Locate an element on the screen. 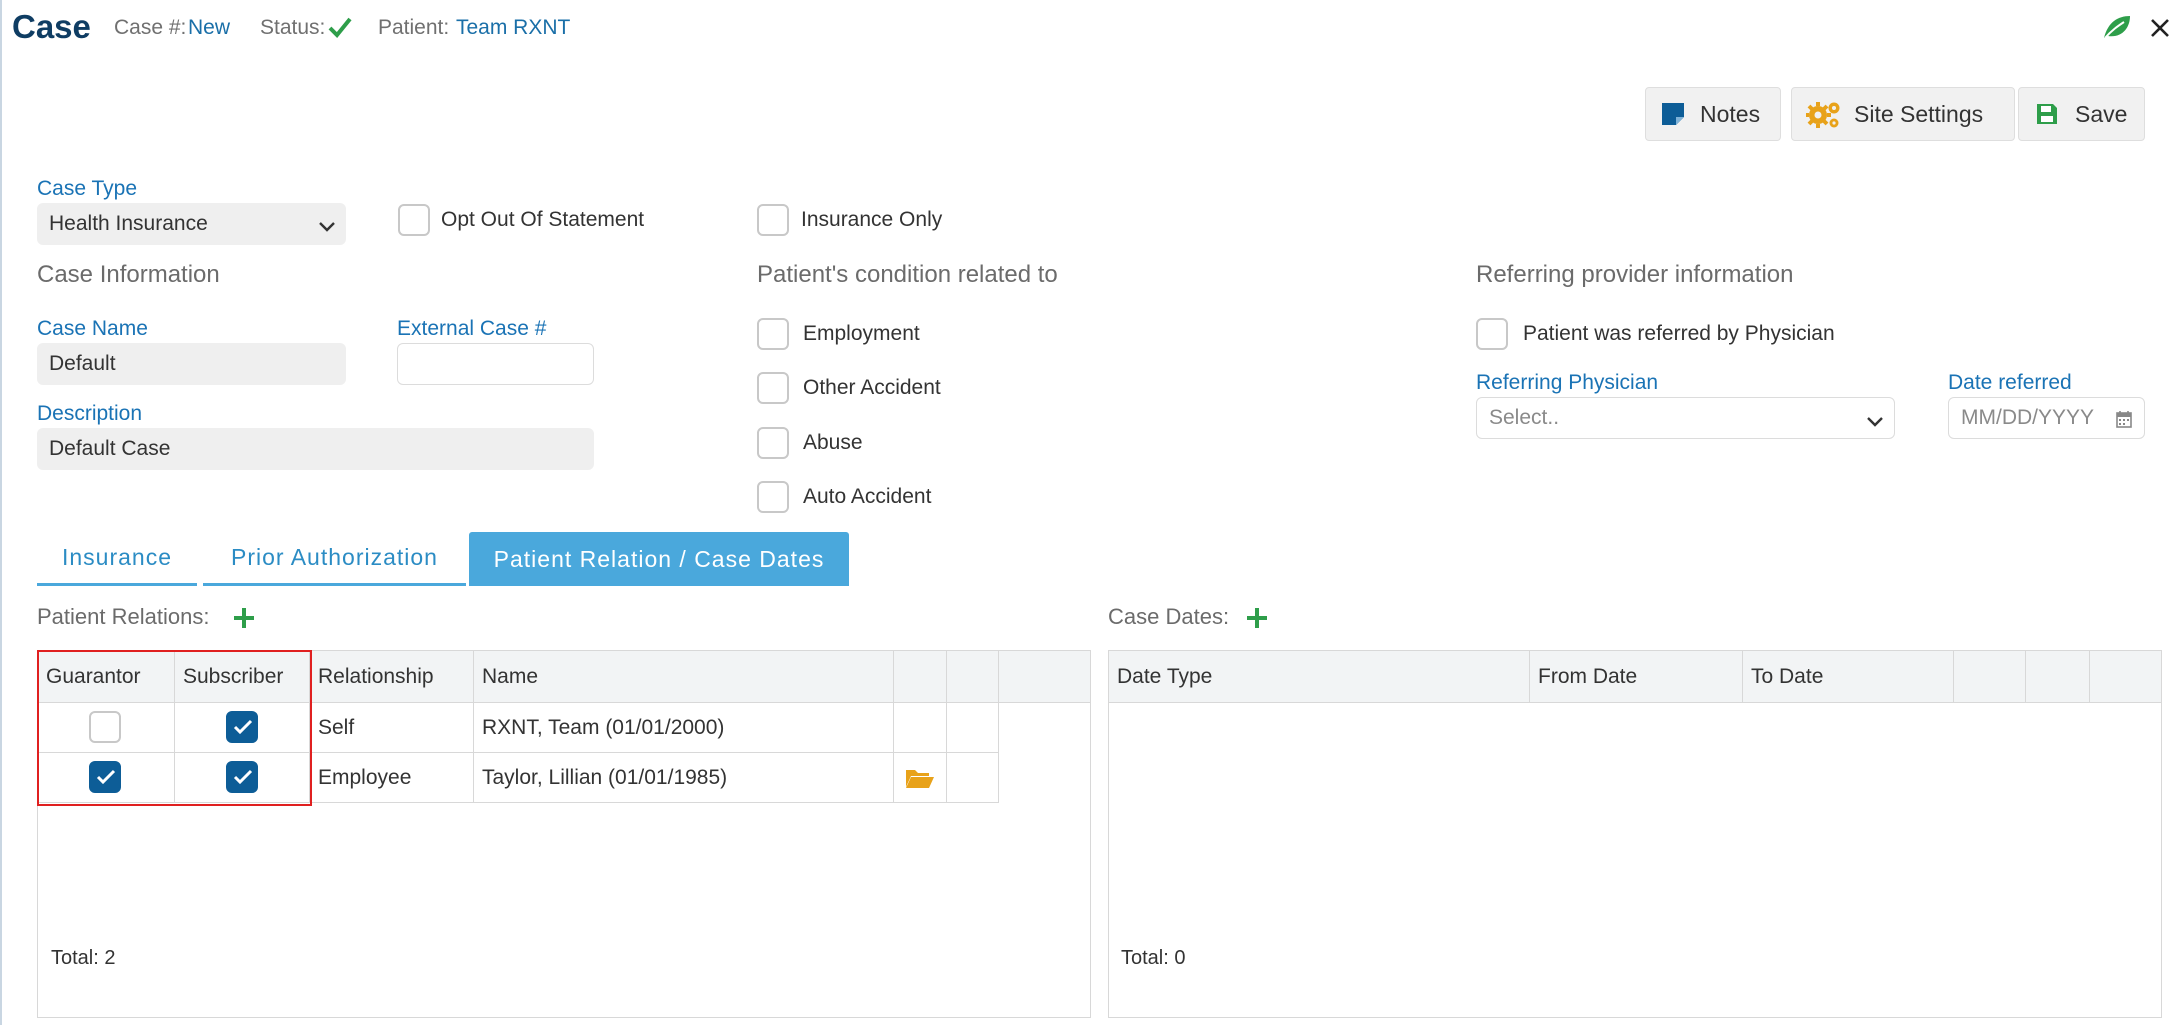 The height and width of the screenshot is (1025, 2181). status-check-icon is located at coordinates (340, 29).